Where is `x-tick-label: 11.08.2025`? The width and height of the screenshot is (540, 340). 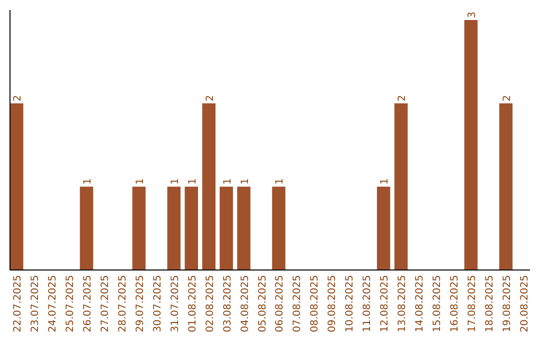
x-tick-label: 11.08.2025 is located at coordinates (368, 303).